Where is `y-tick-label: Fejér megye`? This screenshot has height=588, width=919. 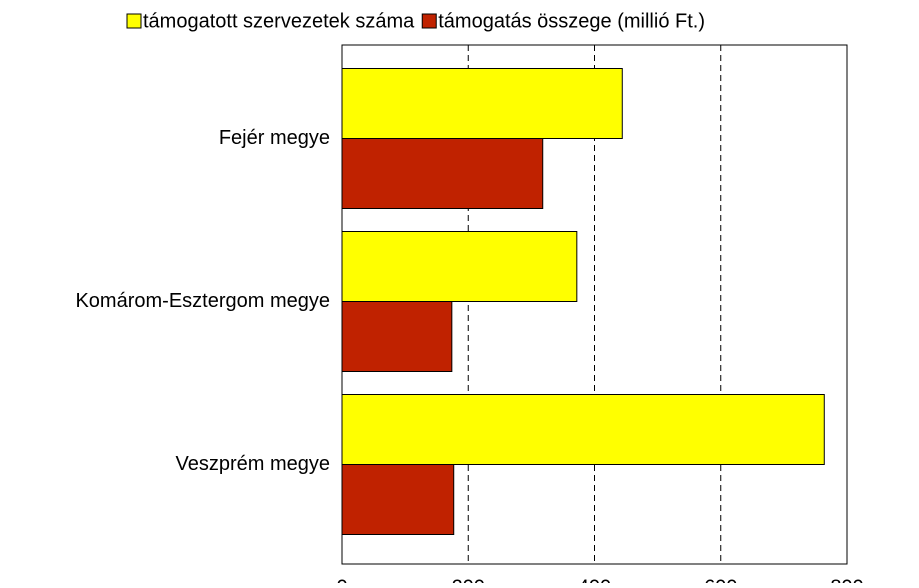
y-tick-label: Fejér megye is located at coordinates (274, 138).